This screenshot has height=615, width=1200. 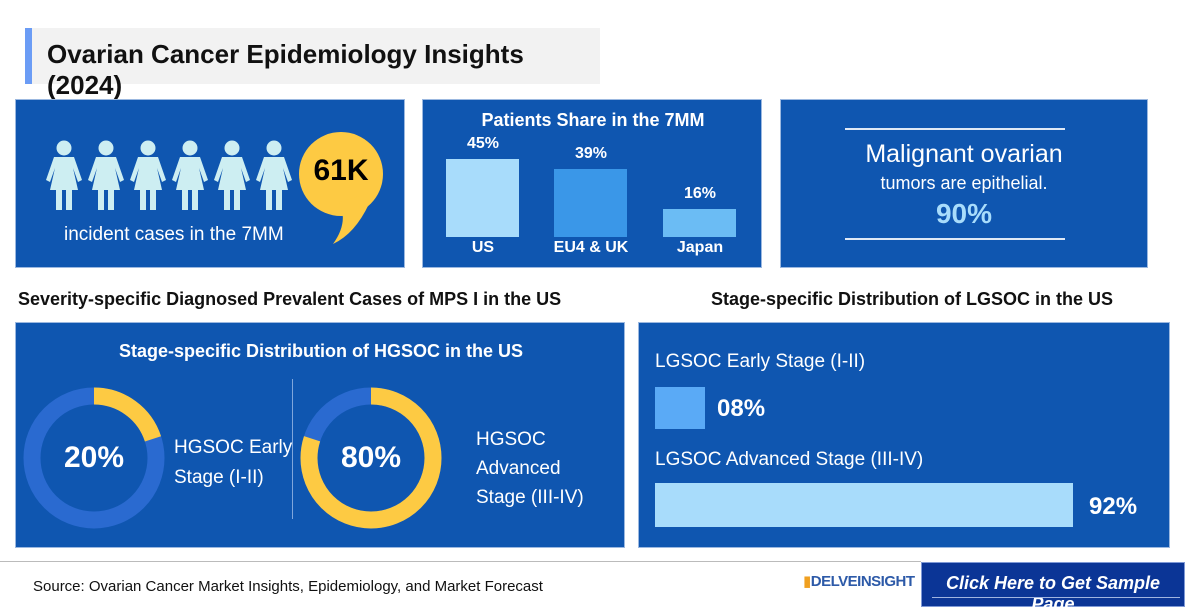 What do you see at coordinates (964, 213) in the screenshot?
I see `malignant-value: 90%` at bounding box center [964, 213].